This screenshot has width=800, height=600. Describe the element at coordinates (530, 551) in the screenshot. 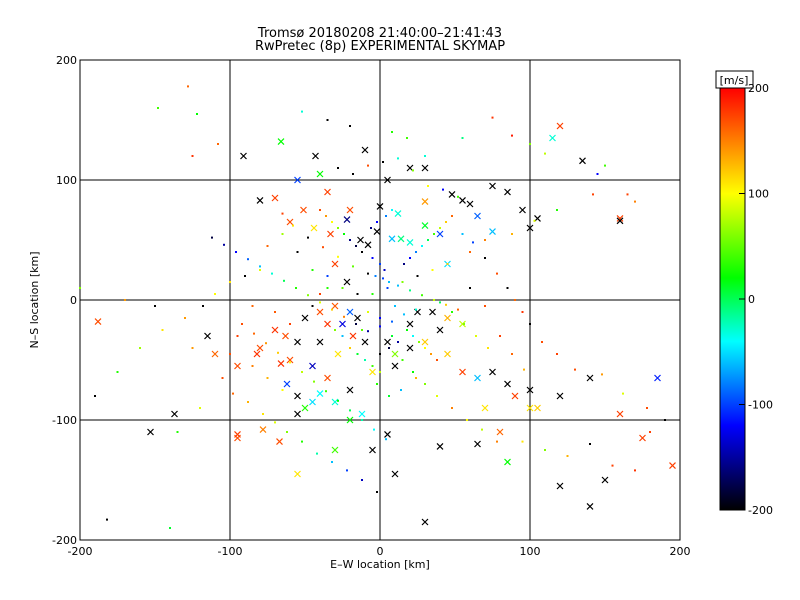

I see `x-tick-label: 100` at that location.